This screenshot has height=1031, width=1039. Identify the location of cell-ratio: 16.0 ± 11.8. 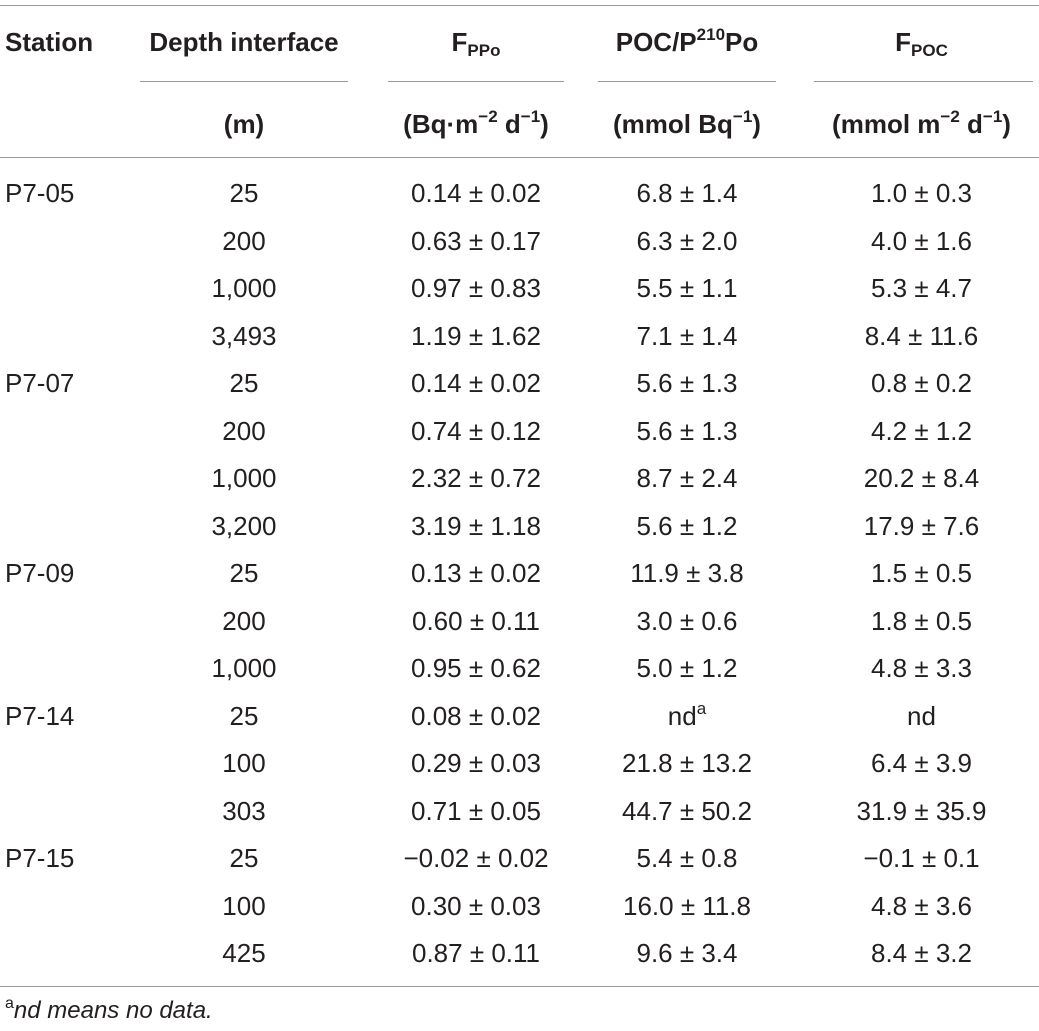
(687, 905).